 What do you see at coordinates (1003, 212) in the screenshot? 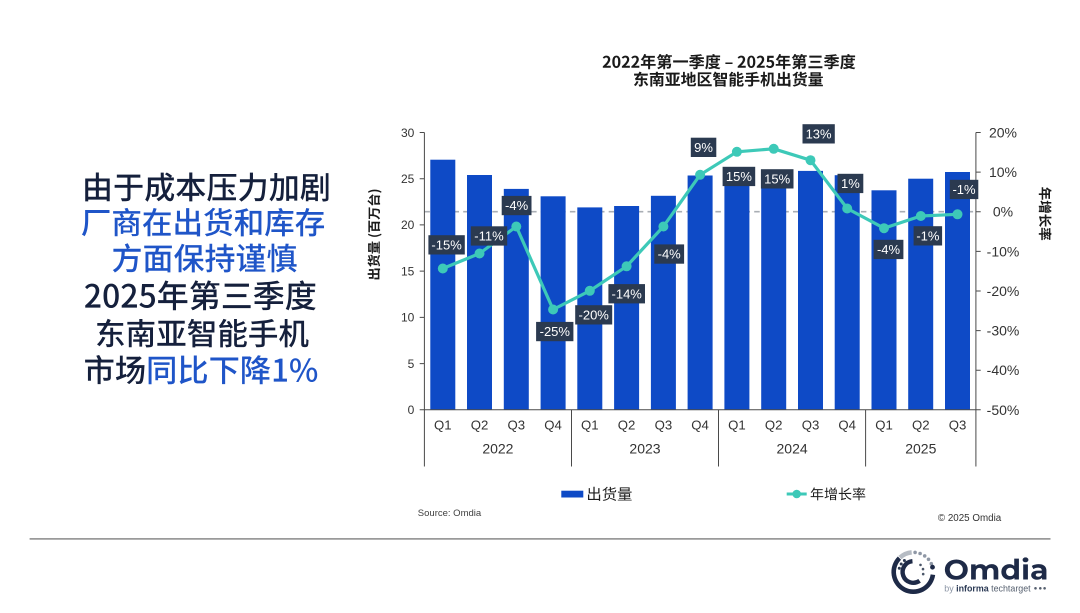
I see `svg-text: 0%` at bounding box center [1003, 212].